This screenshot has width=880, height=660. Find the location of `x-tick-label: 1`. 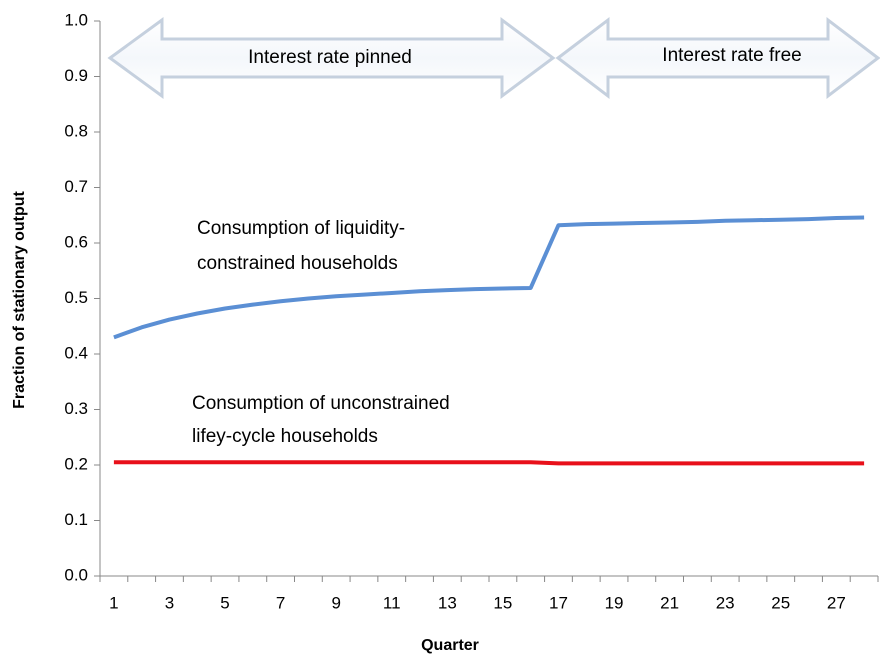

x-tick-label: 1 is located at coordinates (113, 602).